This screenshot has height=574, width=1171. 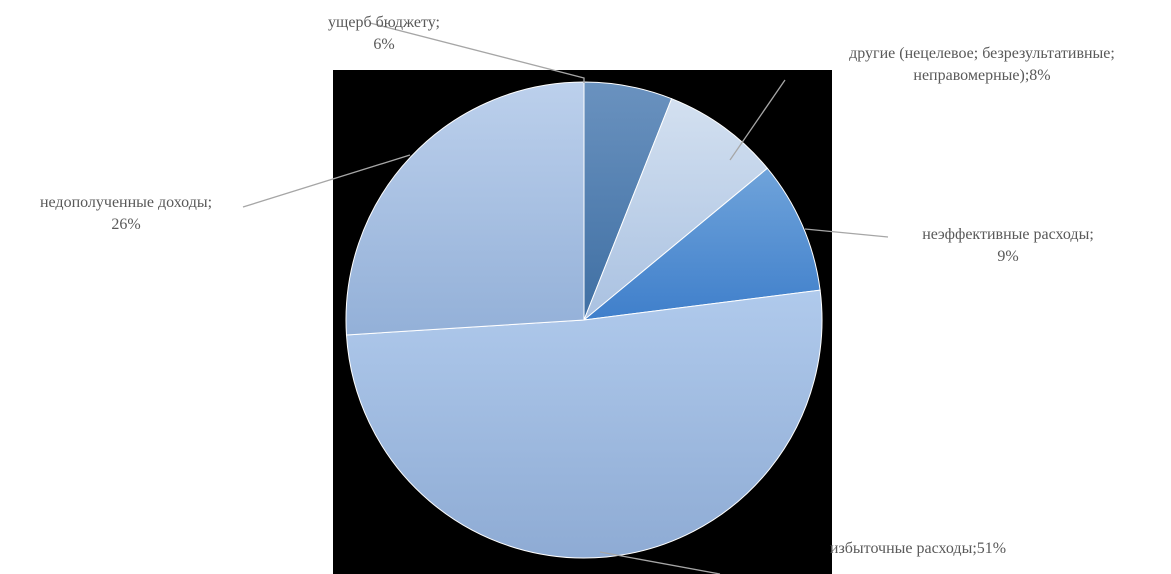 I want to click on slice-label-line: другие (нецелевое; безрезультативные;, so click(x=982, y=53).